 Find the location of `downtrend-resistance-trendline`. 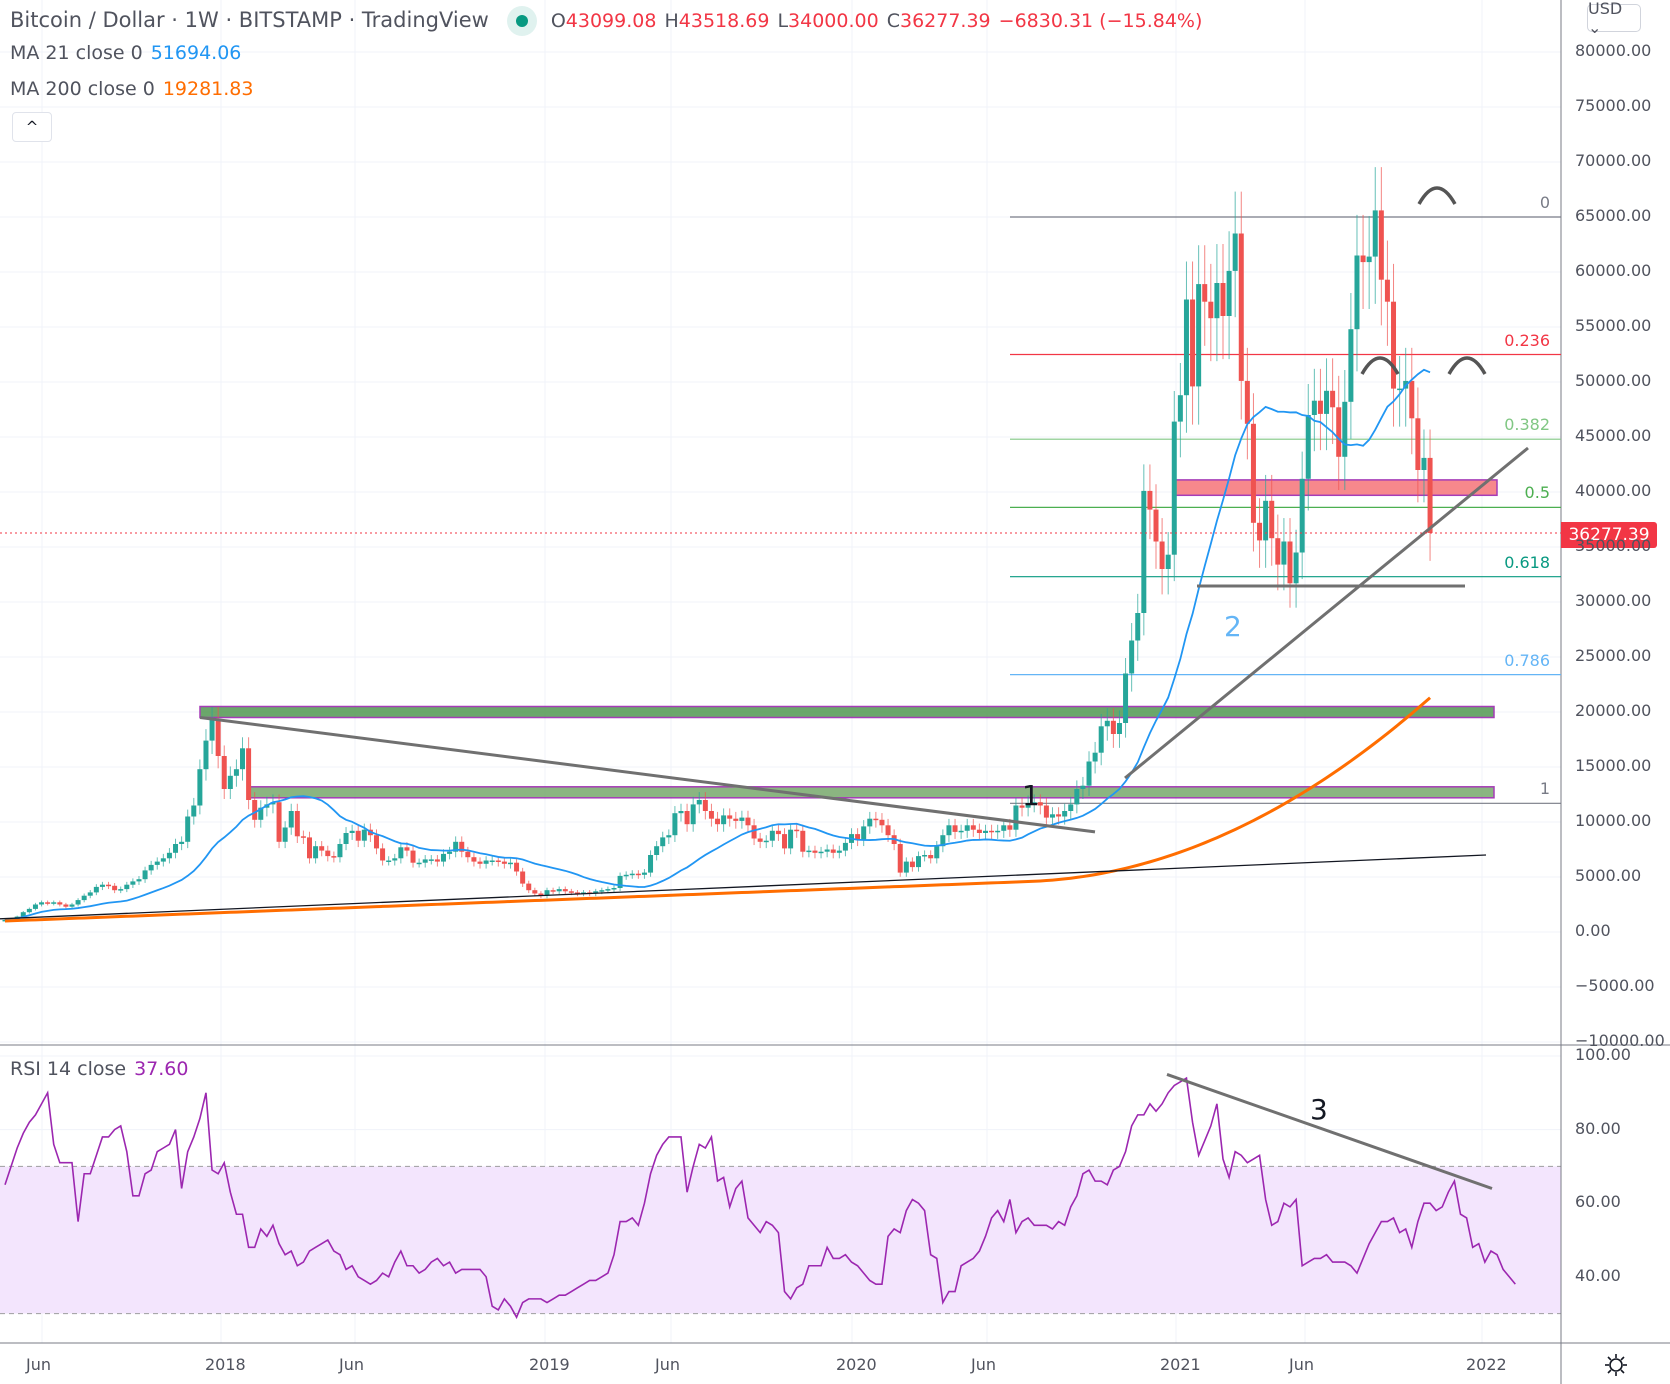

downtrend-resistance-trendline is located at coordinates (647, 775).